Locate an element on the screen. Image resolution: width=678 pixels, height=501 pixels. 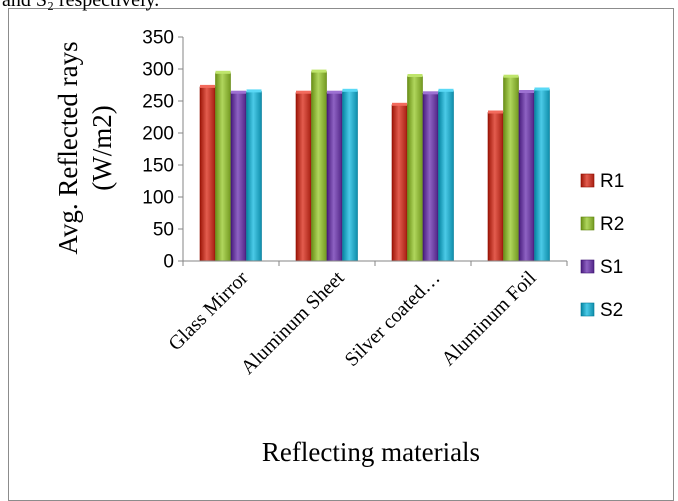
y-axis-title-line-2: (W/m2) is located at coordinates (102, 147).